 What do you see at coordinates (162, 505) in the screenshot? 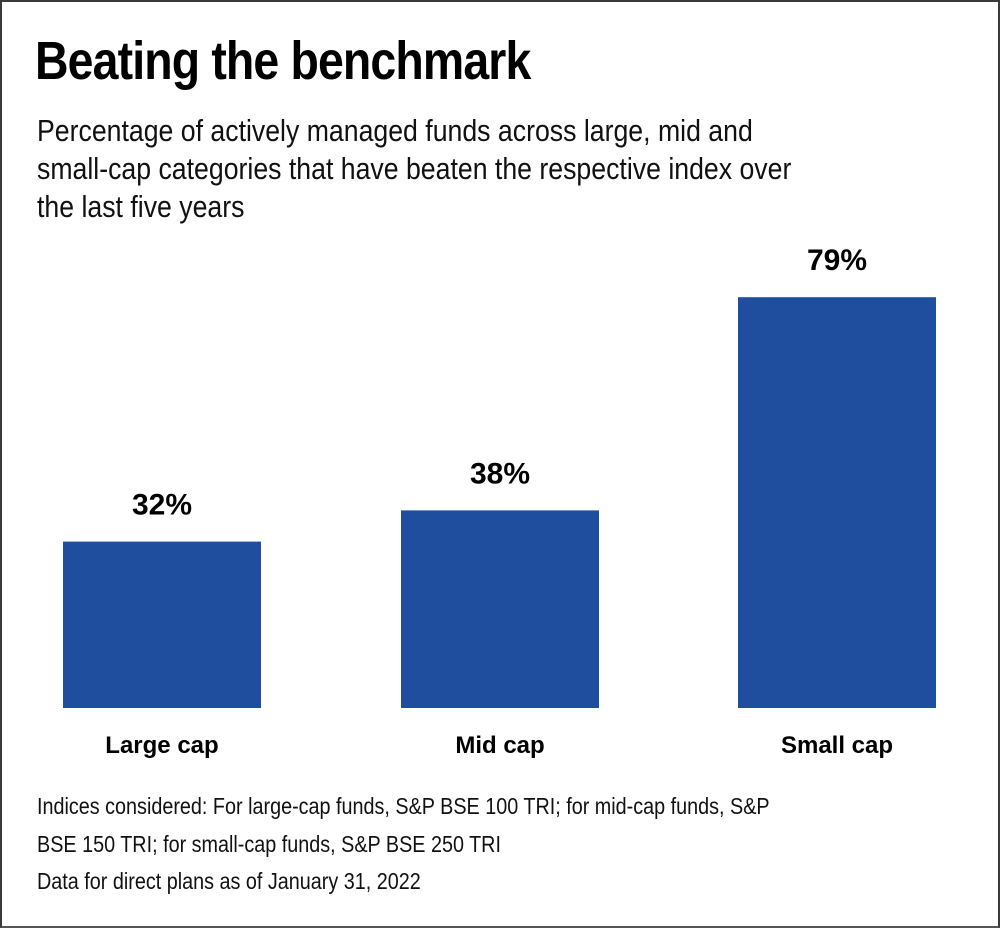
I see `value-label: 32%` at bounding box center [162, 505].